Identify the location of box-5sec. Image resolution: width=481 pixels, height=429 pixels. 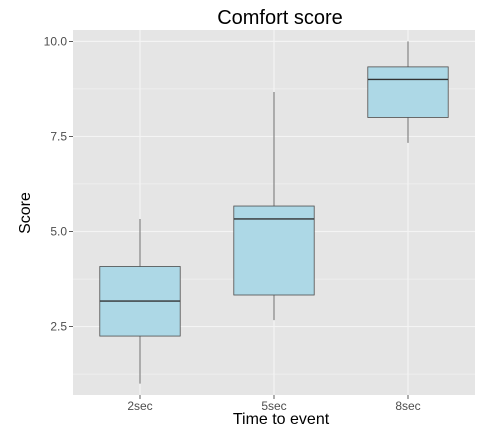
(274, 206).